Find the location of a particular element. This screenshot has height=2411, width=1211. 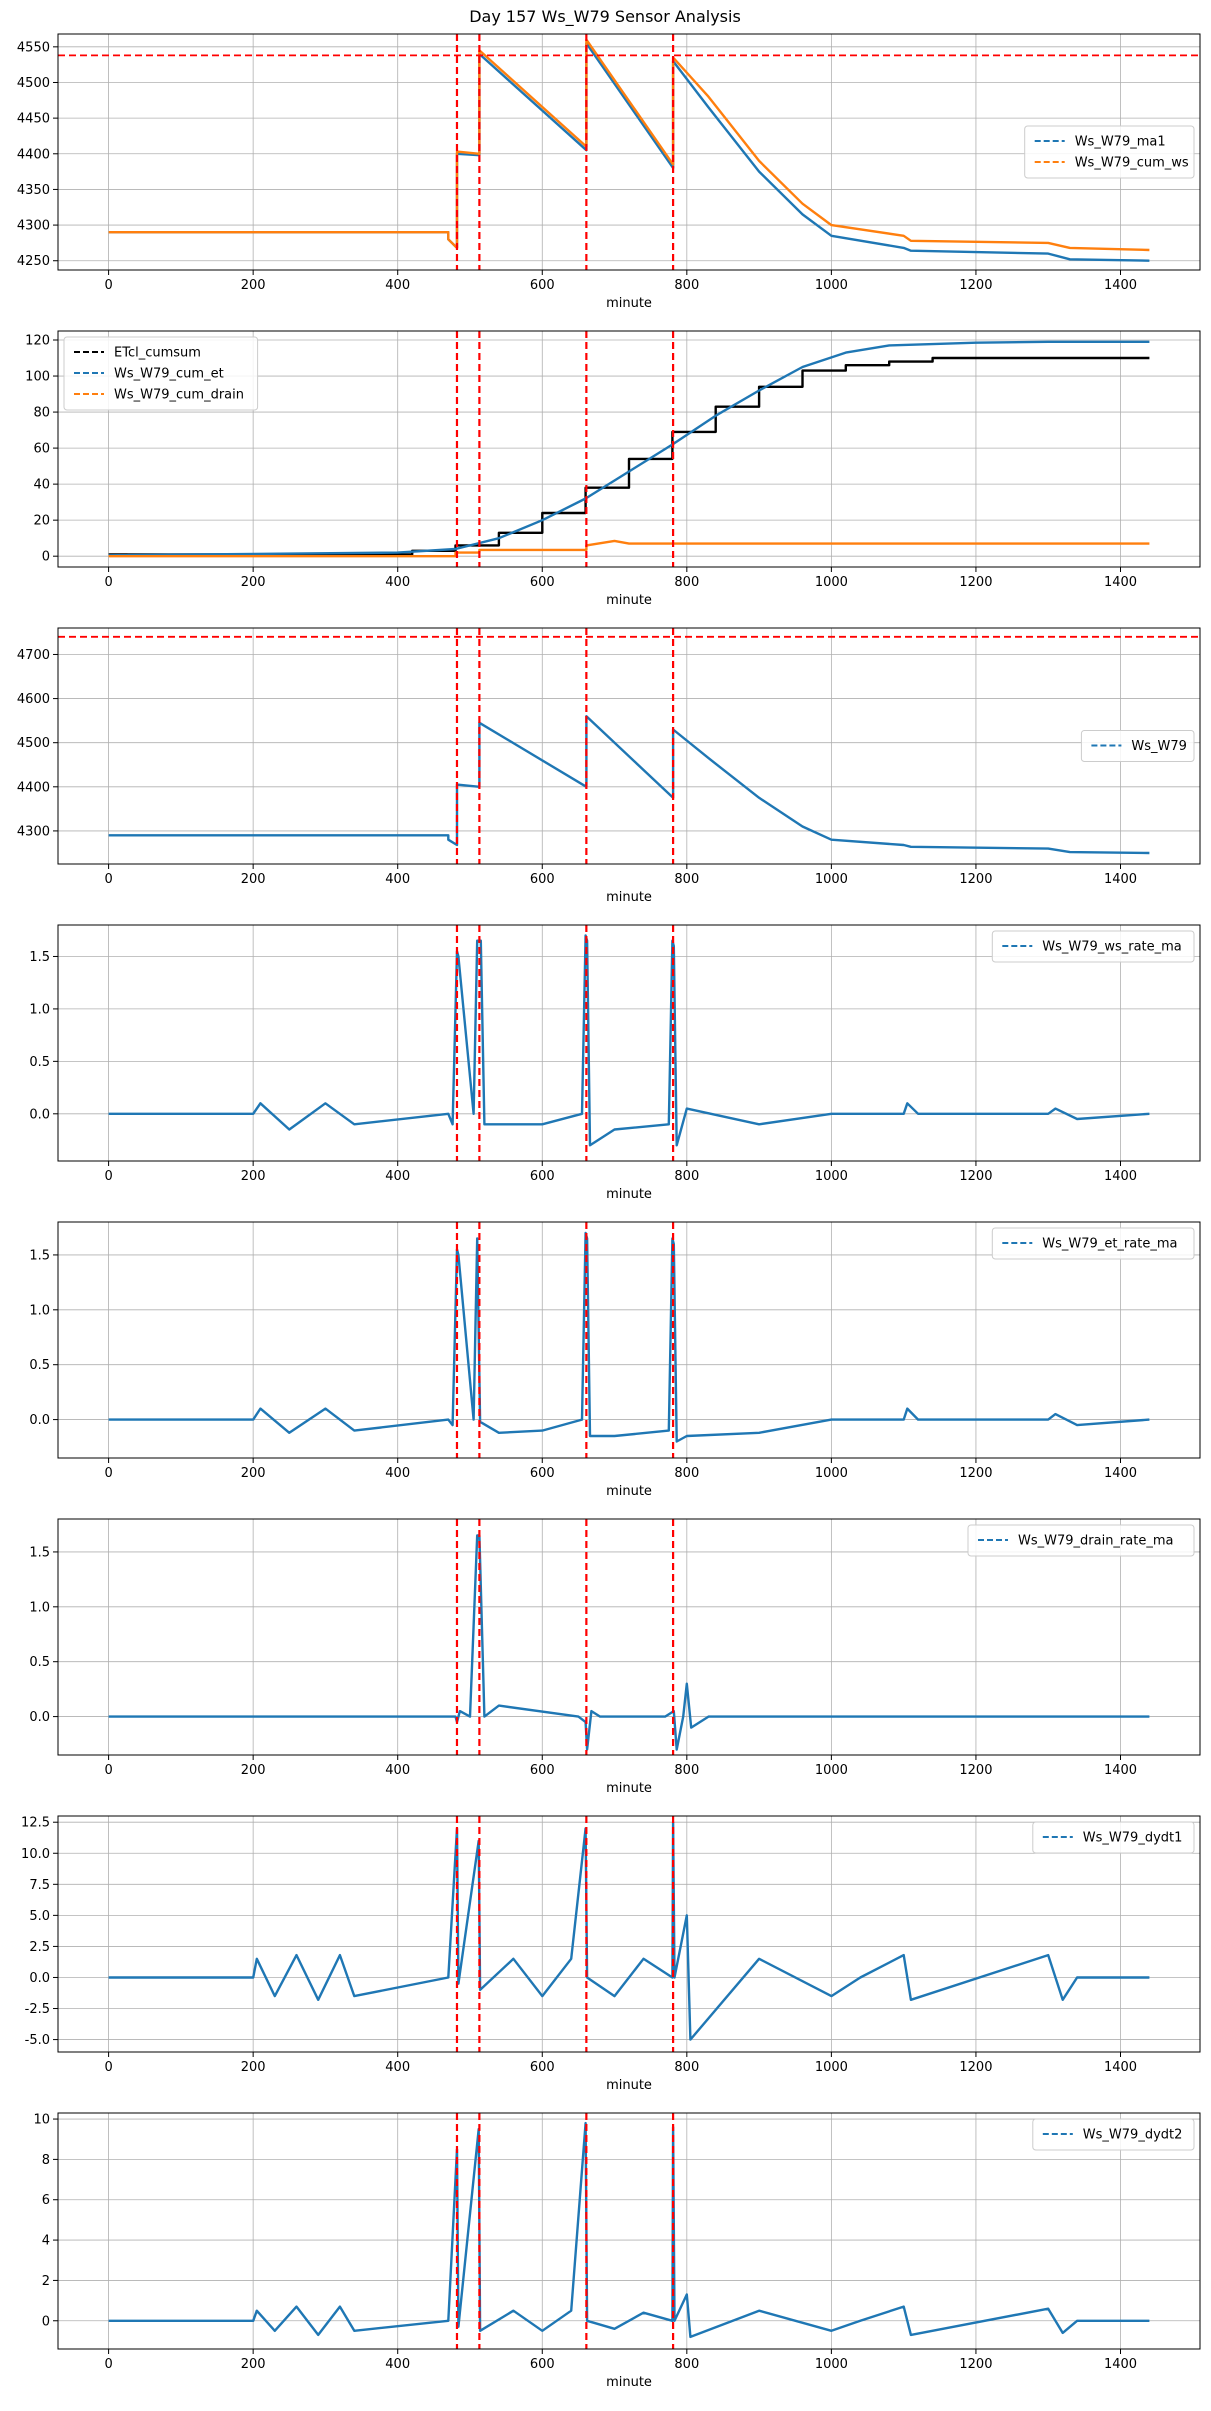

legend: Ws_W79 is located at coordinates (1137, 746).